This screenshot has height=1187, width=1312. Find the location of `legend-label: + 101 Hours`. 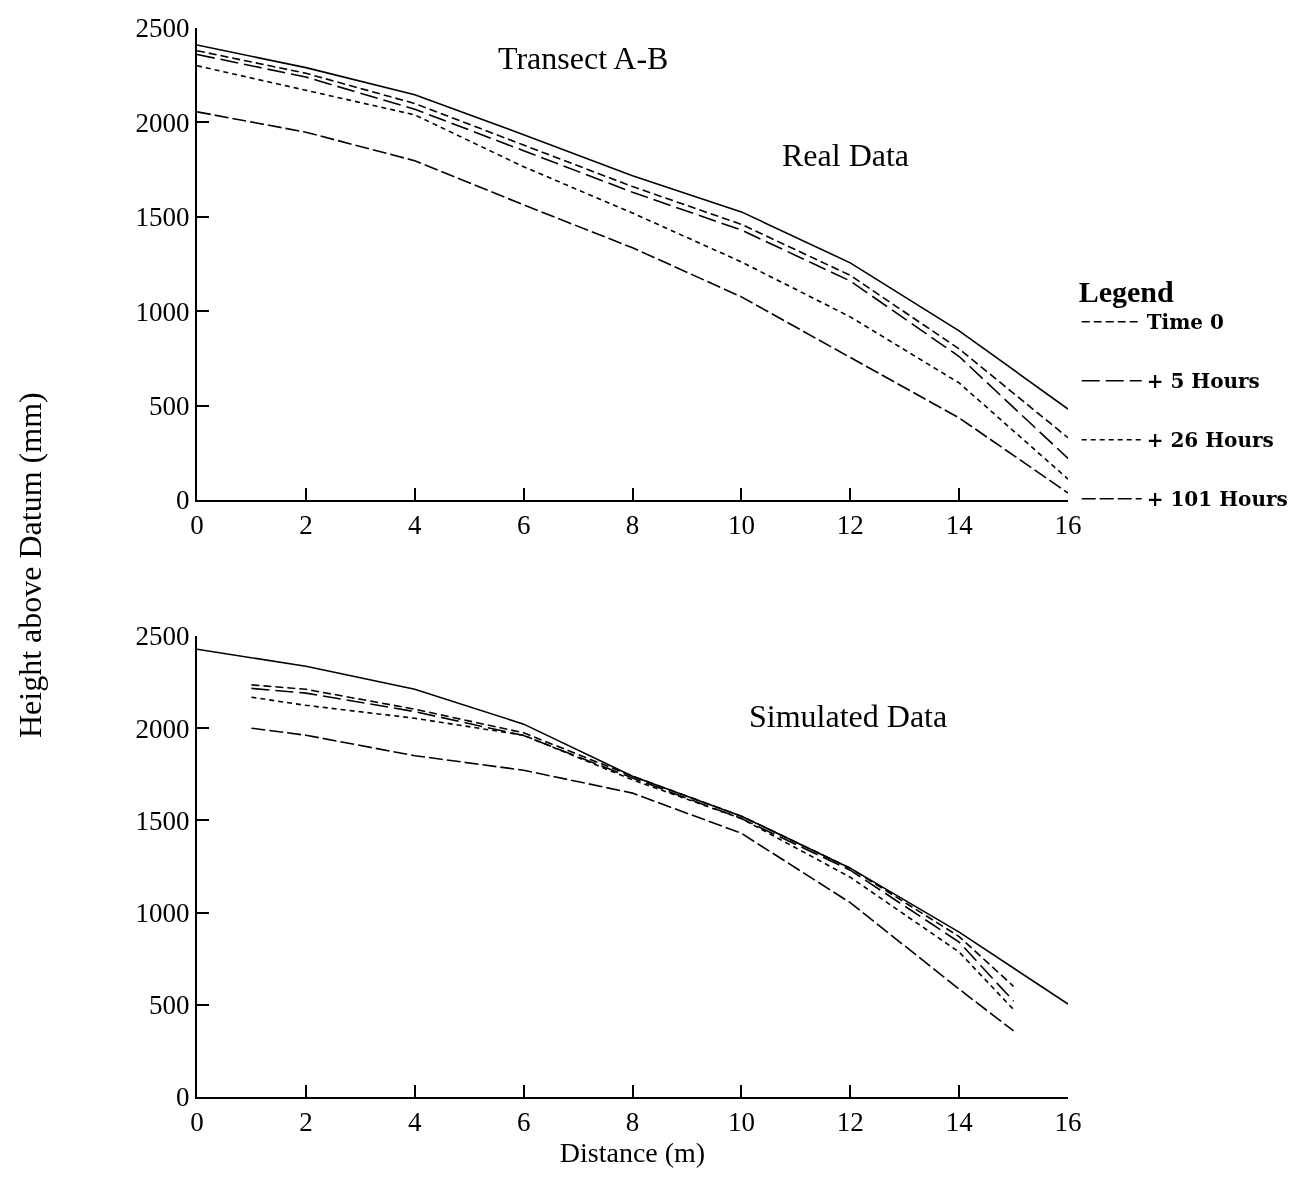

legend-label: + 101 Hours is located at coordinates (1217, 499).